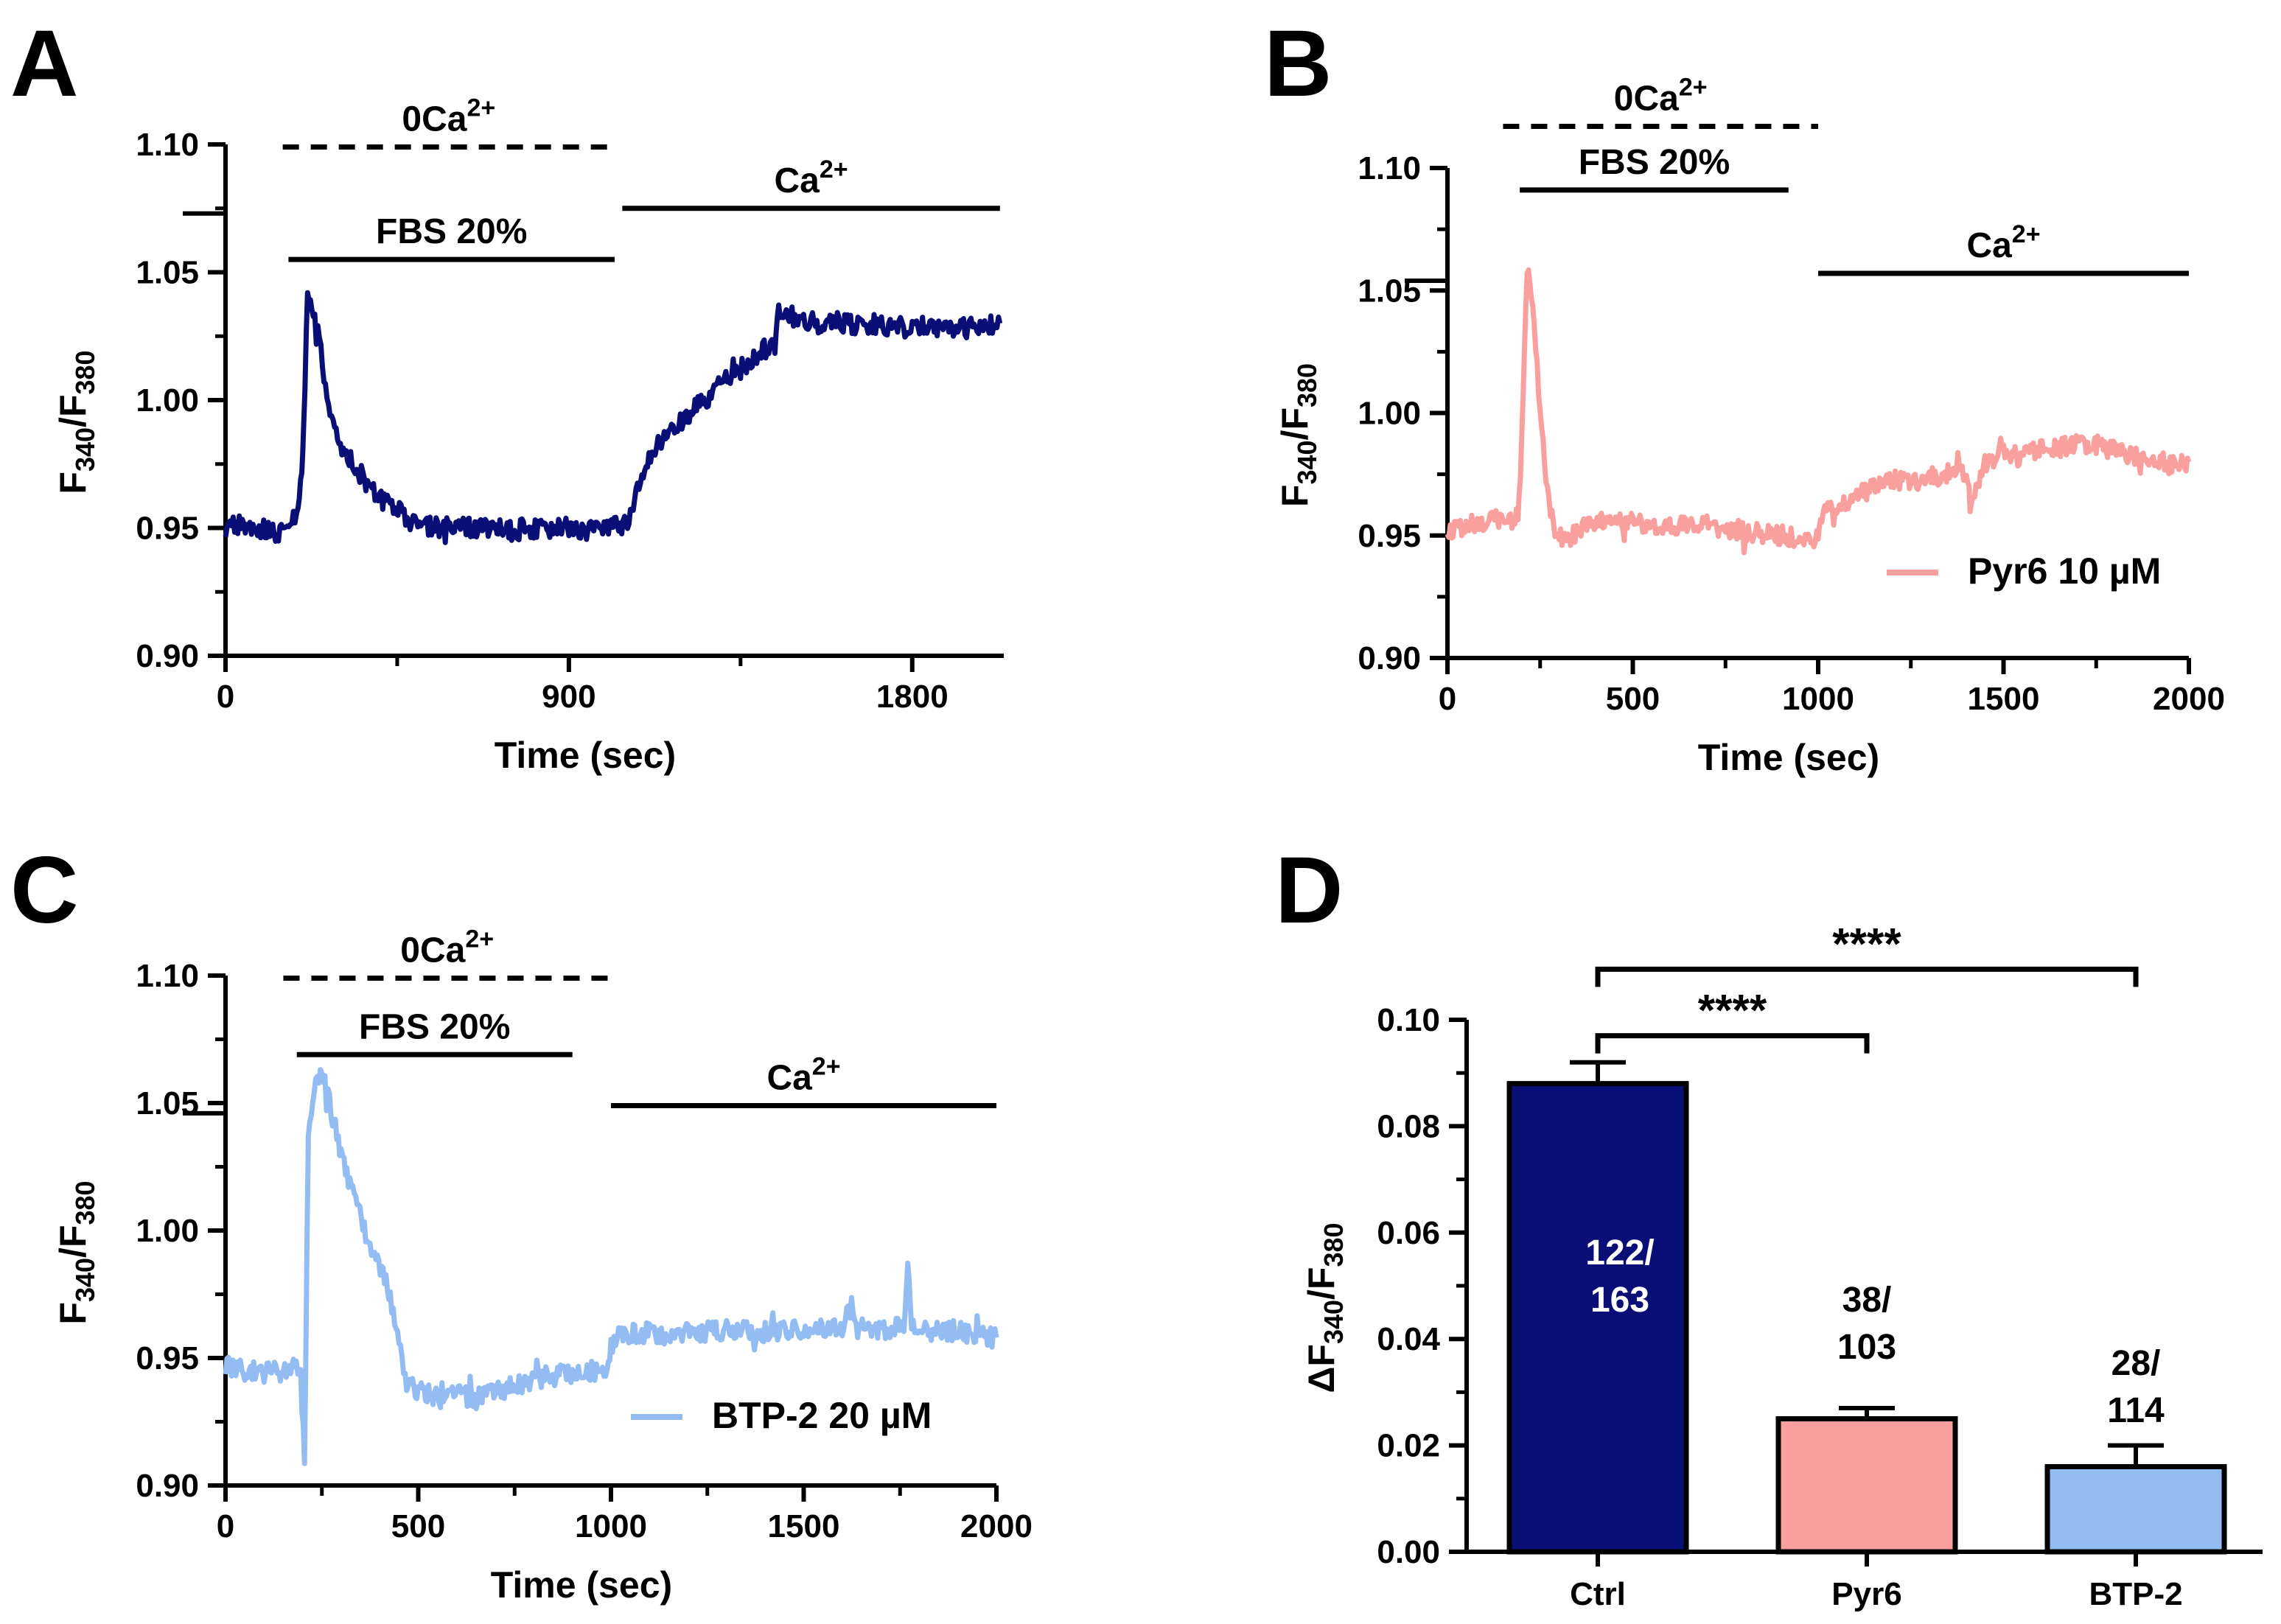 The width and height of the screenshot is (2281, 1624). I want to click on significance-label-0: ****, so click(1732, 1010).